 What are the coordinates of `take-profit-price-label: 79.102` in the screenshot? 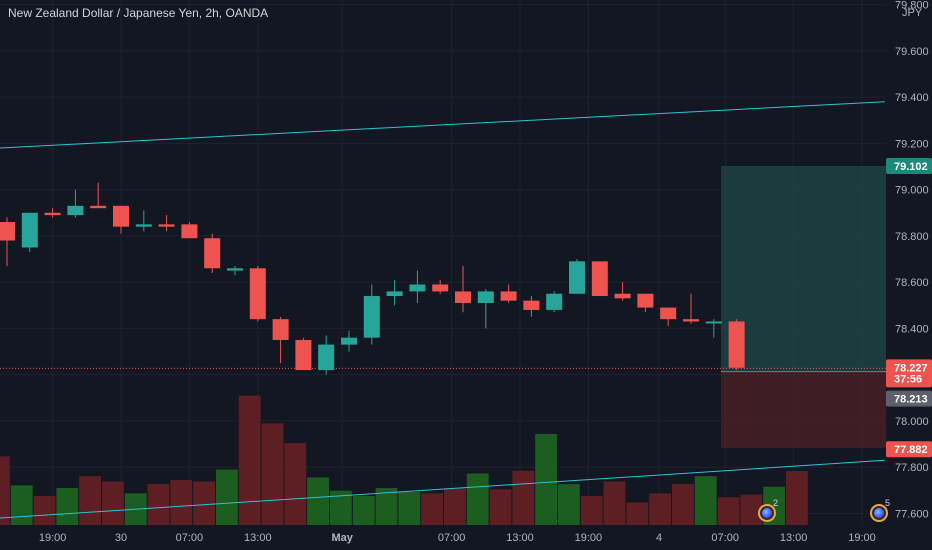 It's located at (909, 166).